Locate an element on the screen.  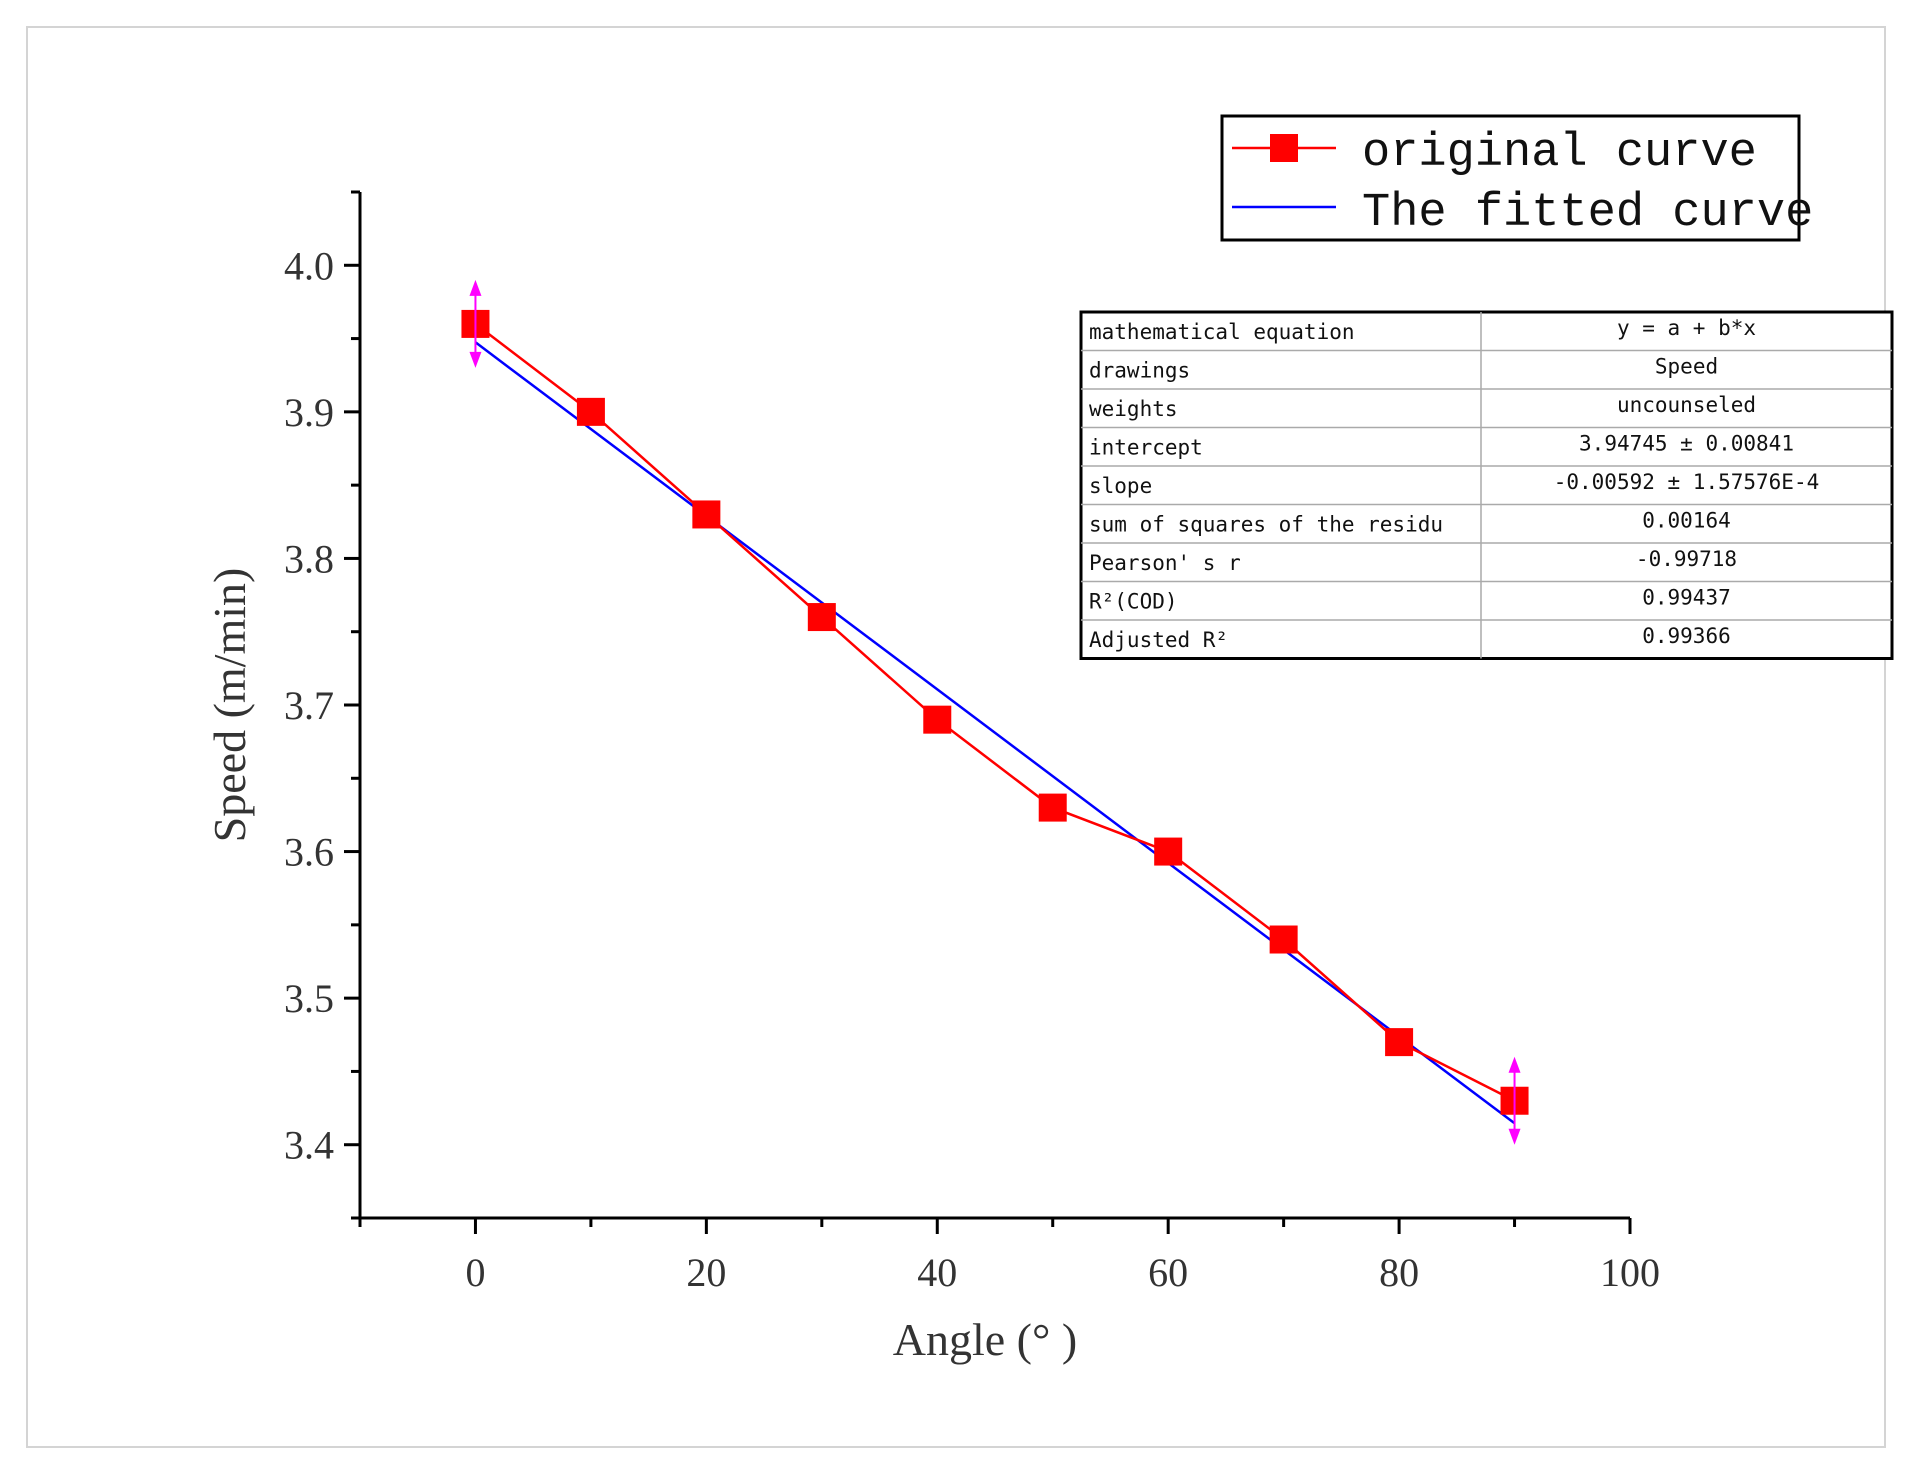
legend-original-marker is located at coordinates (1284, 148).